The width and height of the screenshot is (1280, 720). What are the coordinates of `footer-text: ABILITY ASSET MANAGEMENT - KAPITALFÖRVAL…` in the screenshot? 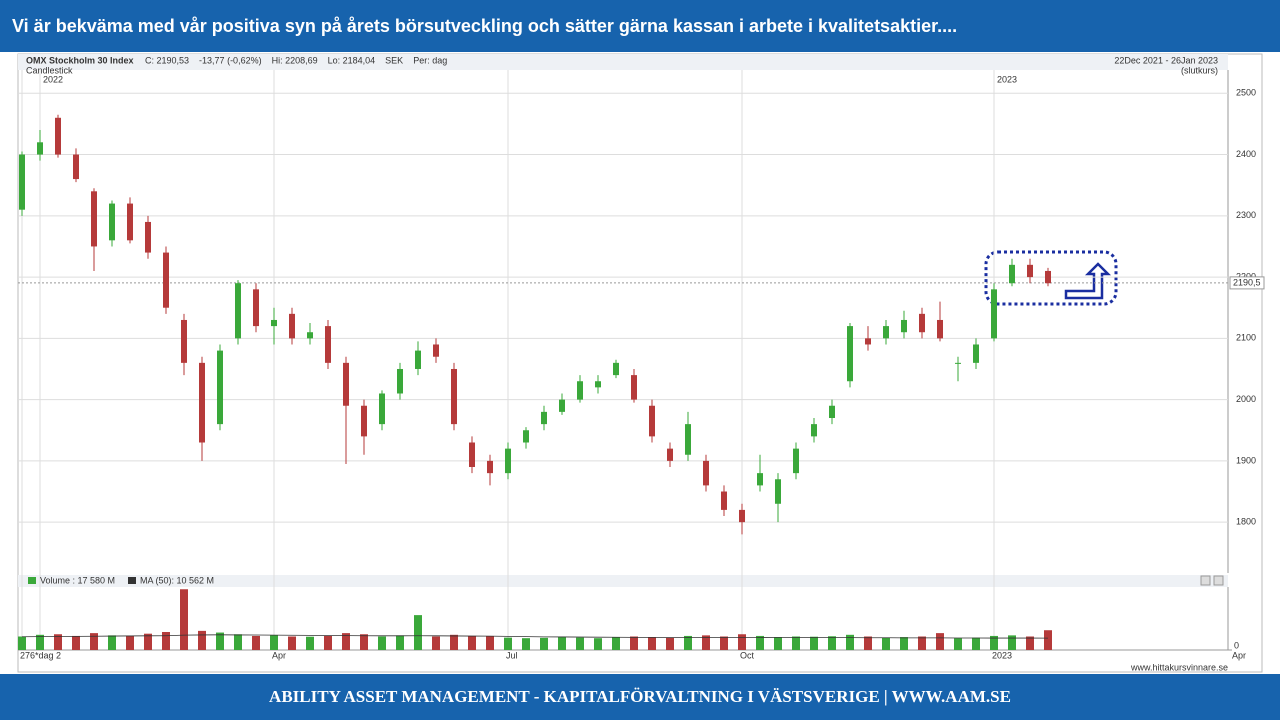 It's located at (640, 696).